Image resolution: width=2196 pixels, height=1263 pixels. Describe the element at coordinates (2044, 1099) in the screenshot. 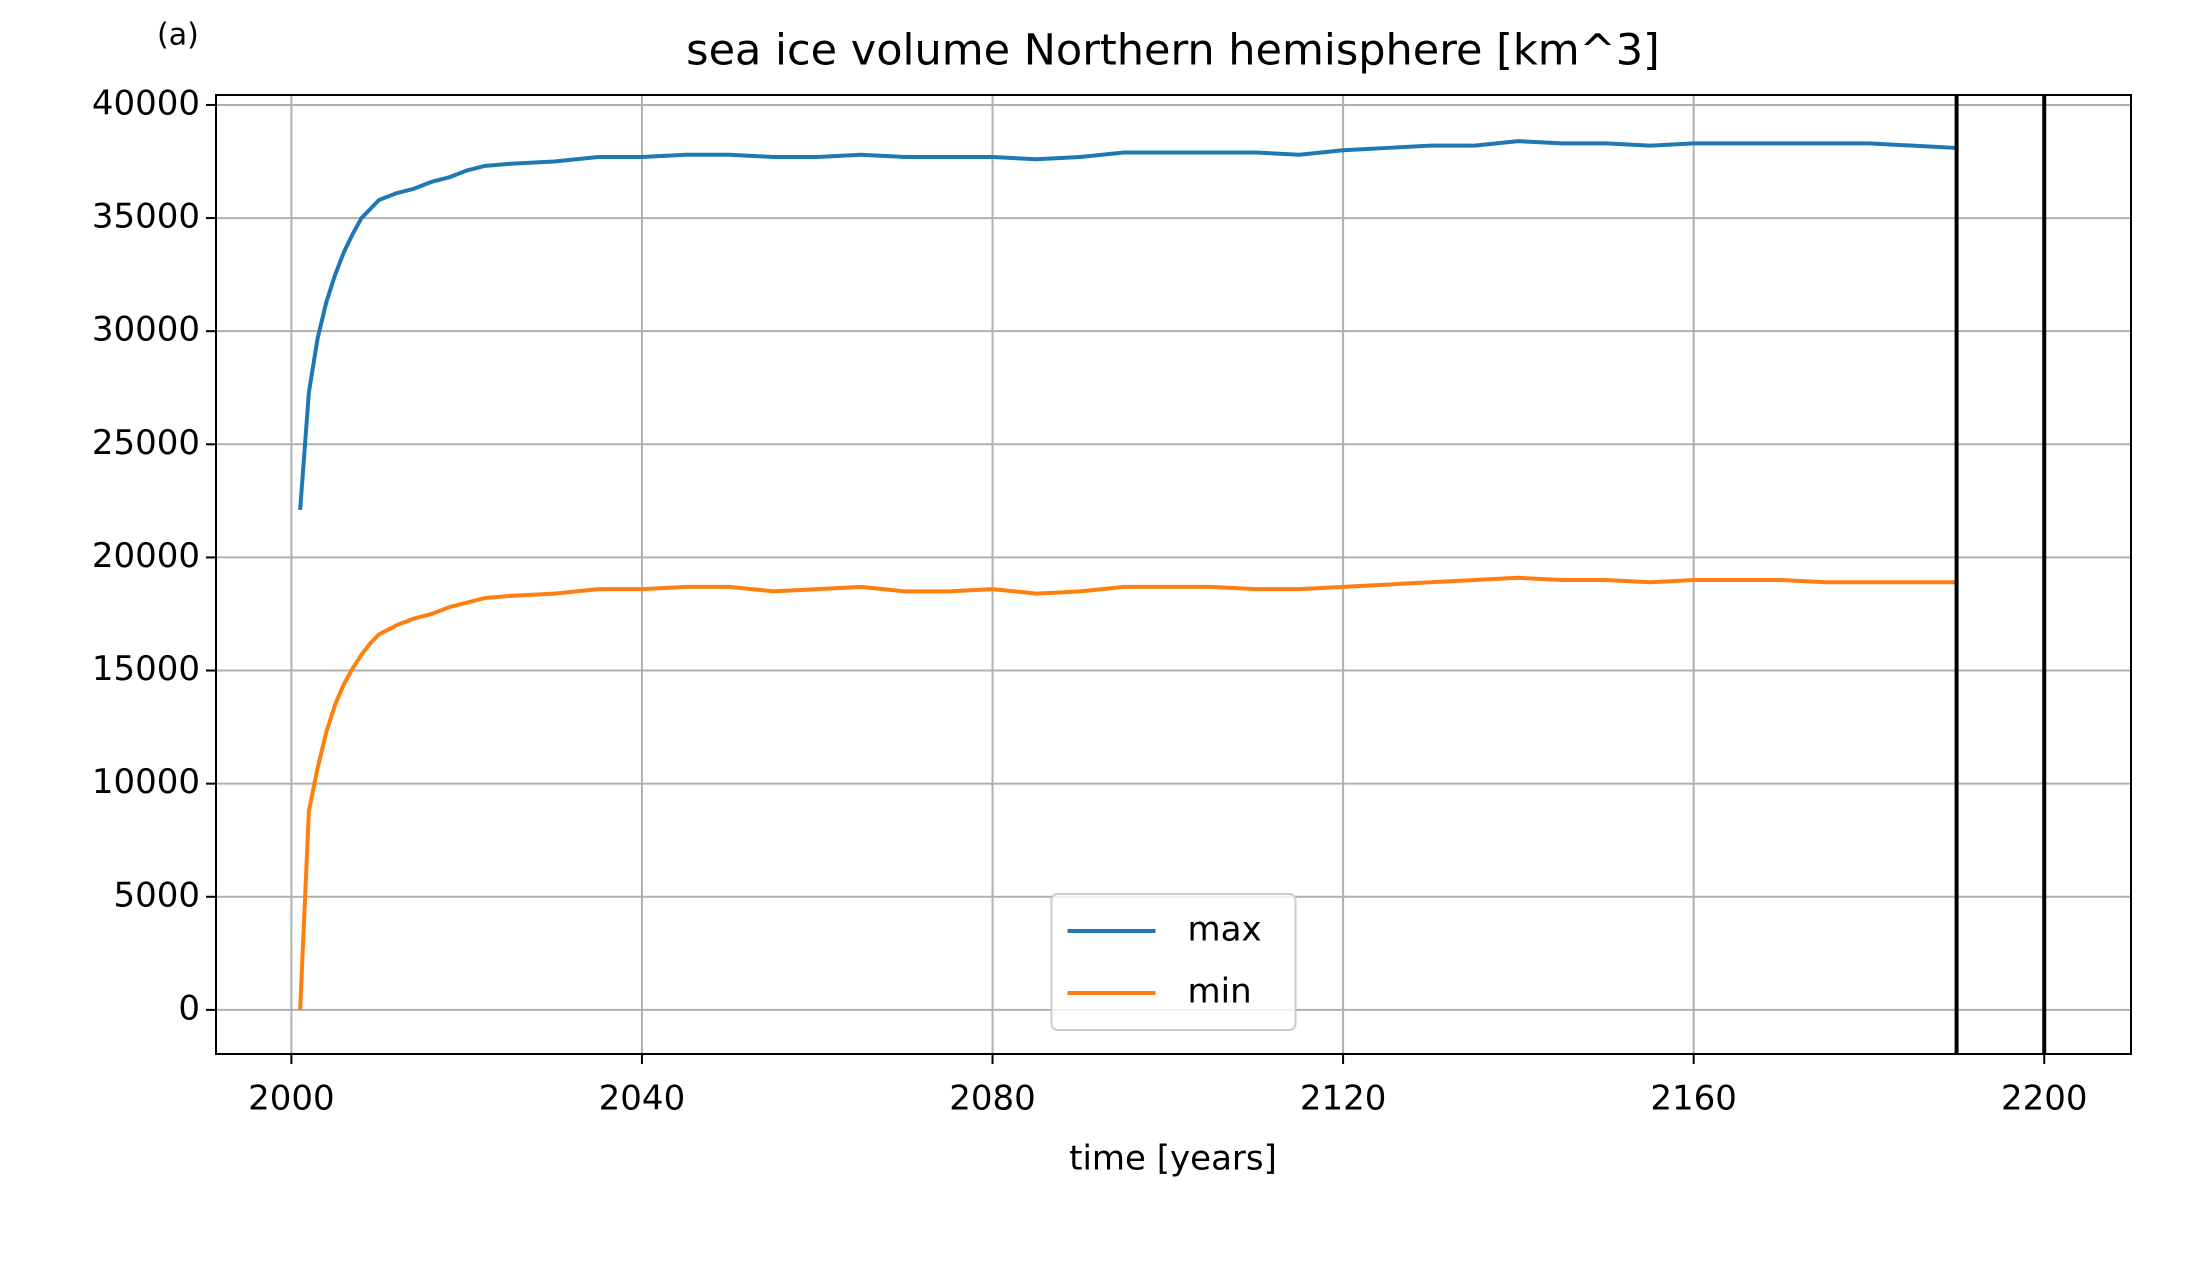

I see `x-tick-label: 2200` at that location.